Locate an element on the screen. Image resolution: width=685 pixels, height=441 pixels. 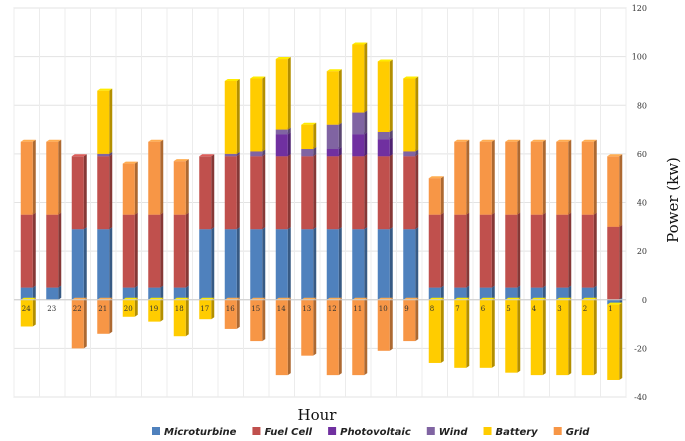
y-tick-label: 40 is located at coordinates (642, 203).